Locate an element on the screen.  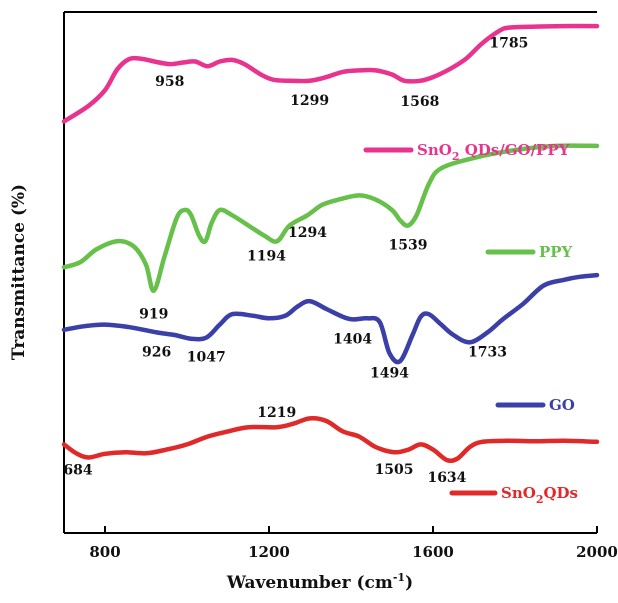
legend-label-rest: QDs/GO/PPY is located at coordinates (514, 150).